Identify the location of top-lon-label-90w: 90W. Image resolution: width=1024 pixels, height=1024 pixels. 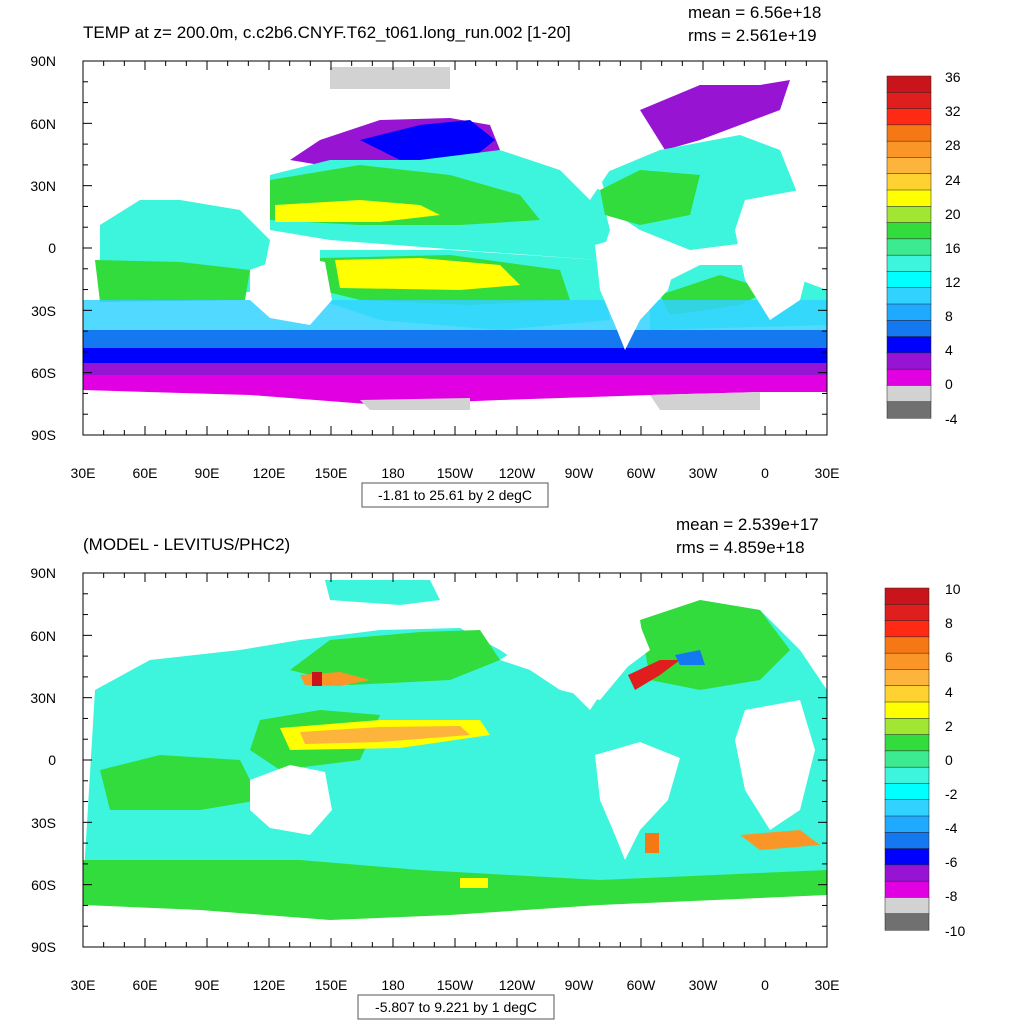
(580, 473).